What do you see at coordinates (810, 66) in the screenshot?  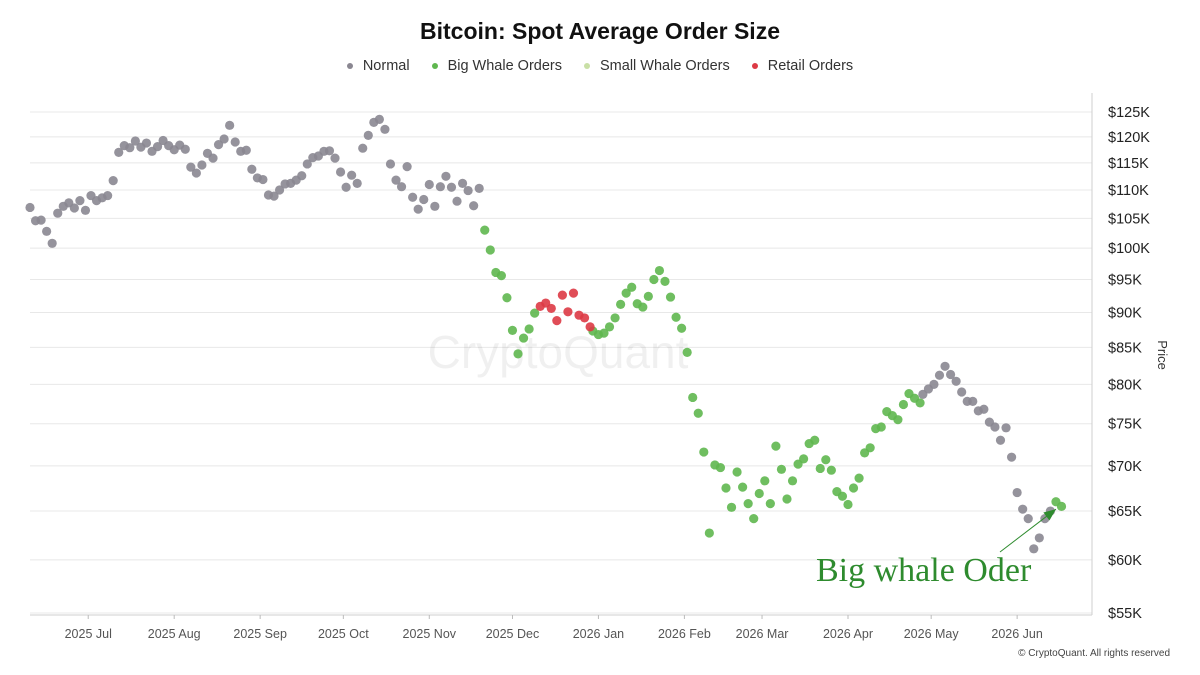 I see `legend-label-retail: Retail Orders` at bounding box center [810, 66].